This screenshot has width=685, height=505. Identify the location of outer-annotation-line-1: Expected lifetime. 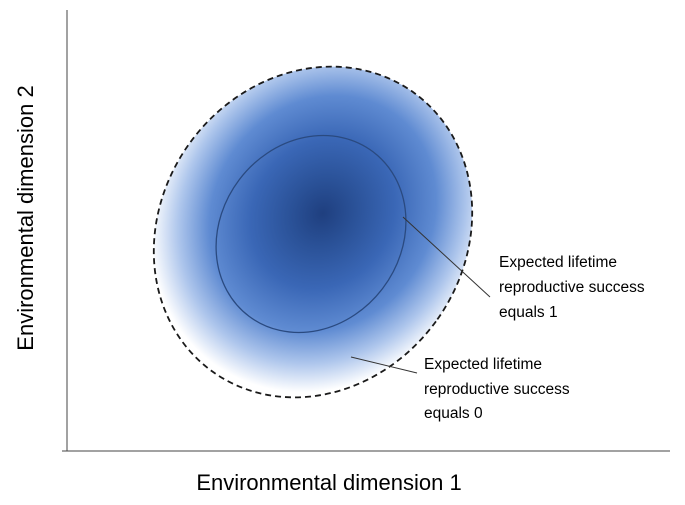
(483, 364).